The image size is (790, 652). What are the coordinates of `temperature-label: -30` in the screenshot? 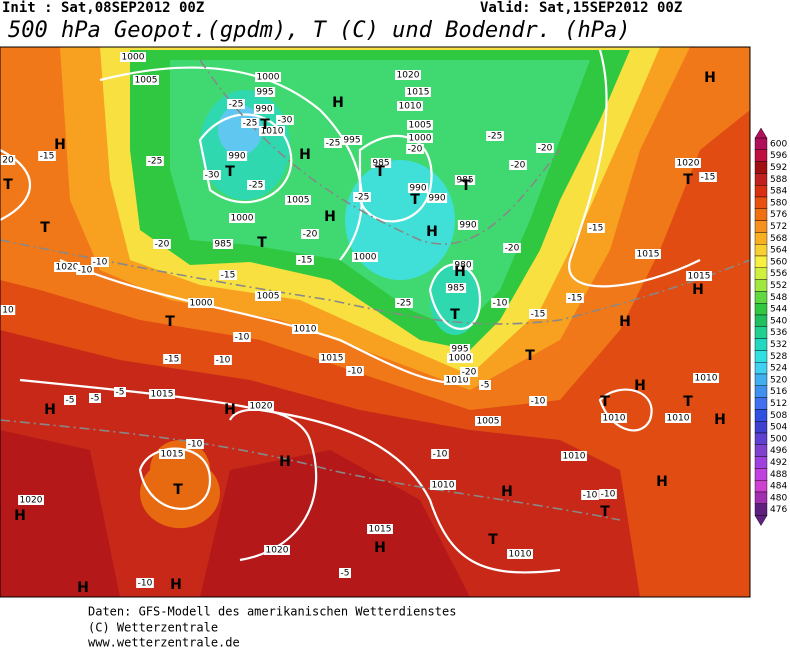 It's located at (285, 121).